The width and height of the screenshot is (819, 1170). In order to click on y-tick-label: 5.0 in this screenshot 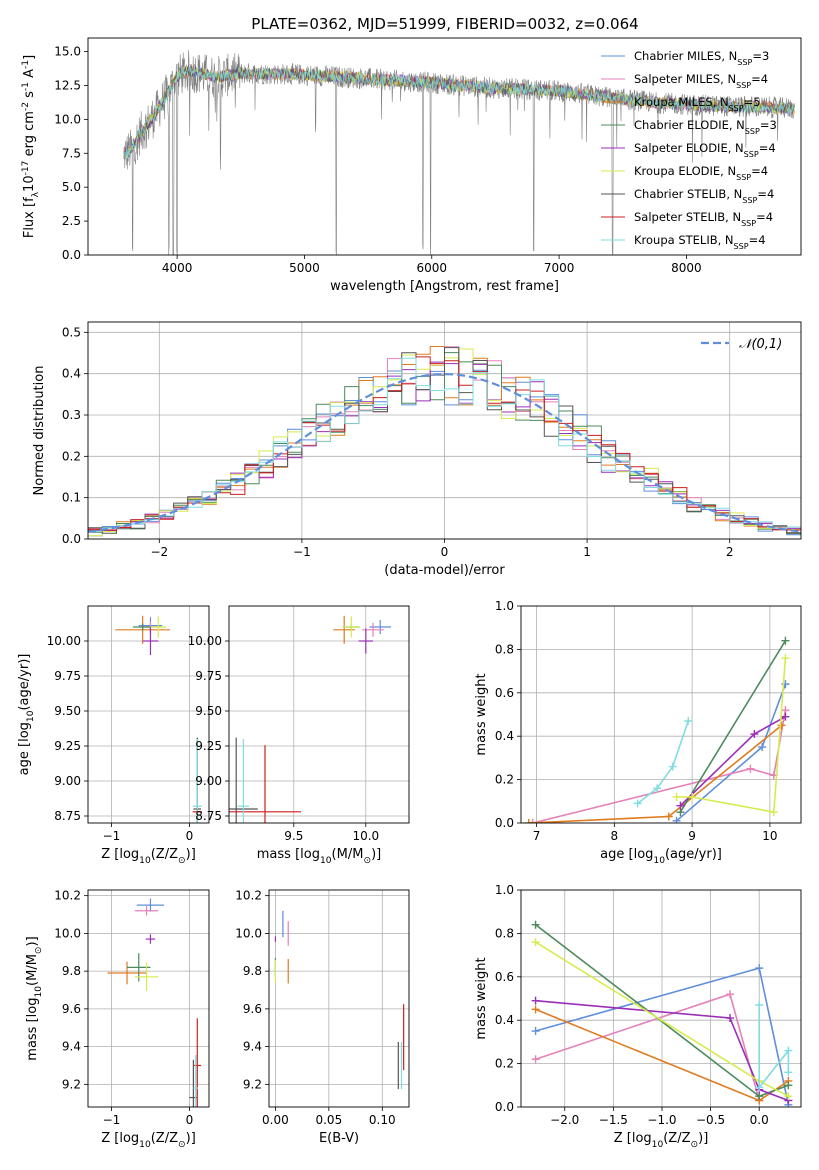, I will do `click(71, 187)`.